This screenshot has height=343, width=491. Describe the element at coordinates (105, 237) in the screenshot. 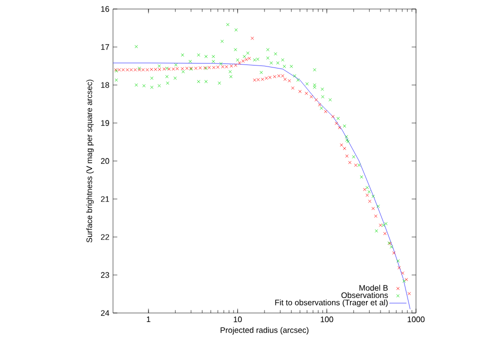

I see `y-tick-label: 22` at that location.